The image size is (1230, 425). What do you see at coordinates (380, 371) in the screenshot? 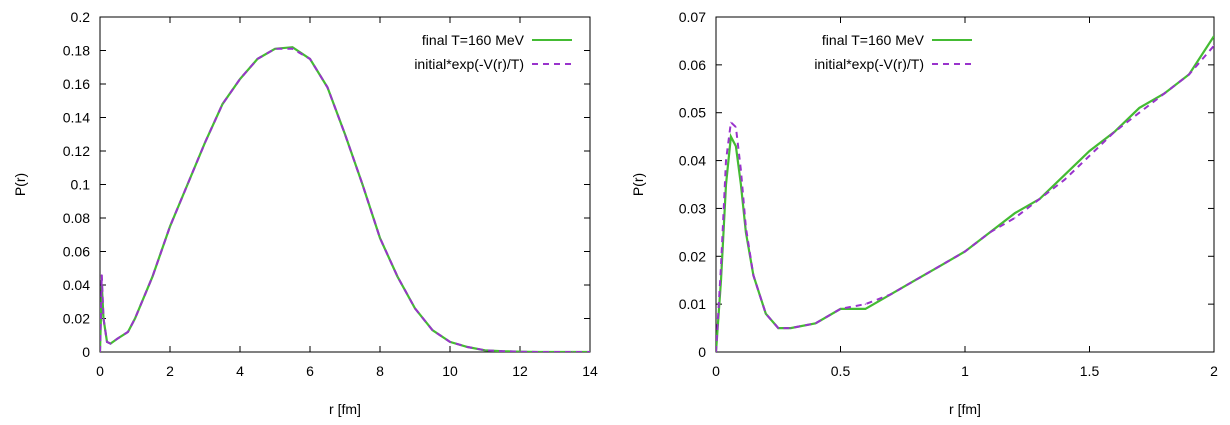
I see `x-tick-label: 8` at bounding box center [380, 371].